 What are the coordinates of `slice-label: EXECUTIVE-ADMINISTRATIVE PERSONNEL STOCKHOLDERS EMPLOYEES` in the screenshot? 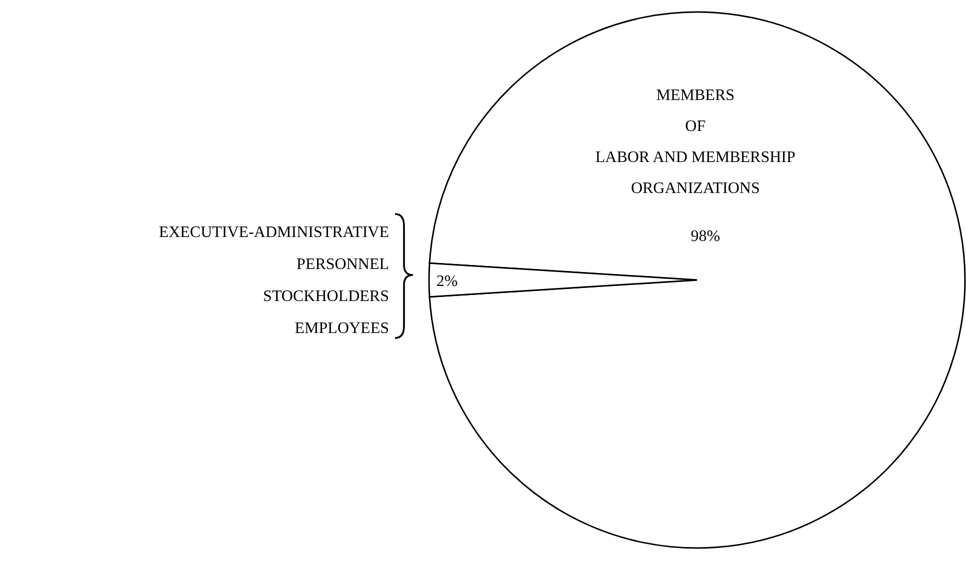 It's located at (273, 280).